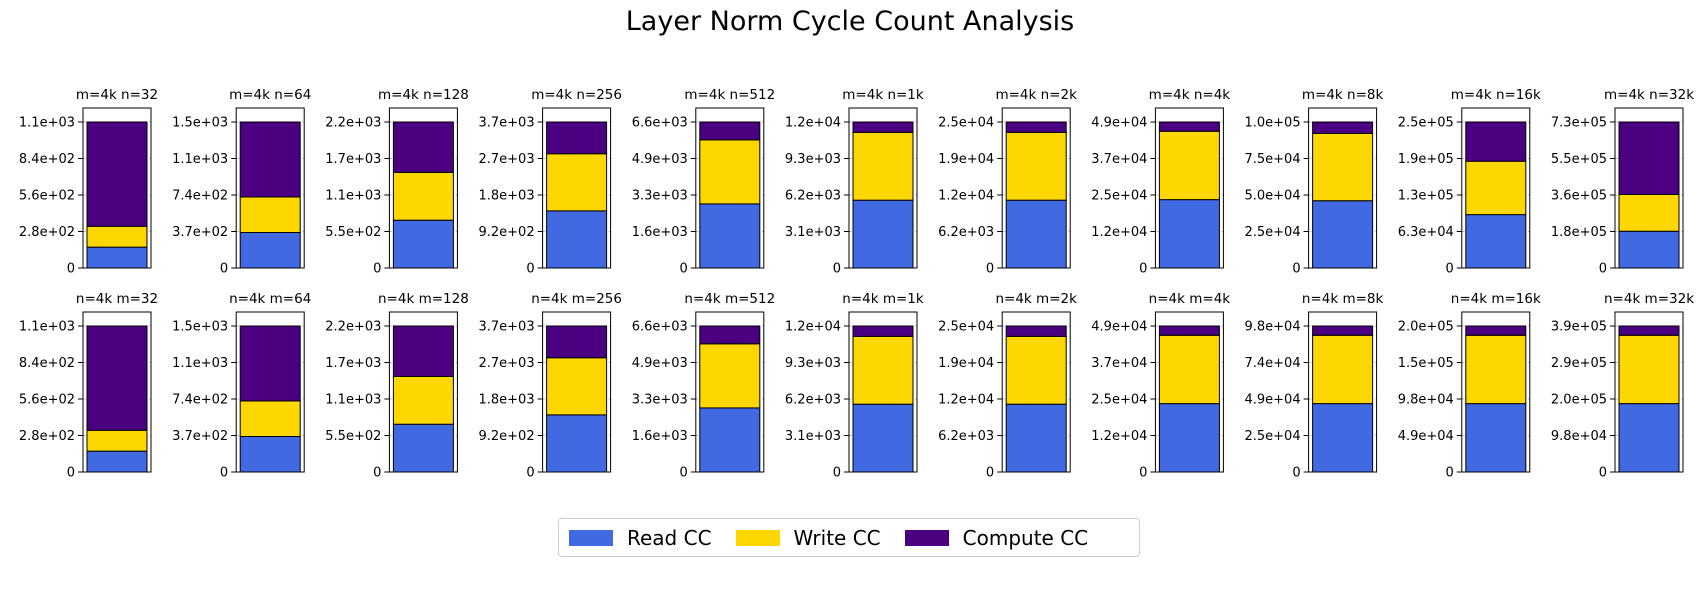 This screenshot has width=1700, height=600. Describe the element at coordinates (1272, 363) in the screenshot. I see `y-tick-label: 7.4e+04` at that location.